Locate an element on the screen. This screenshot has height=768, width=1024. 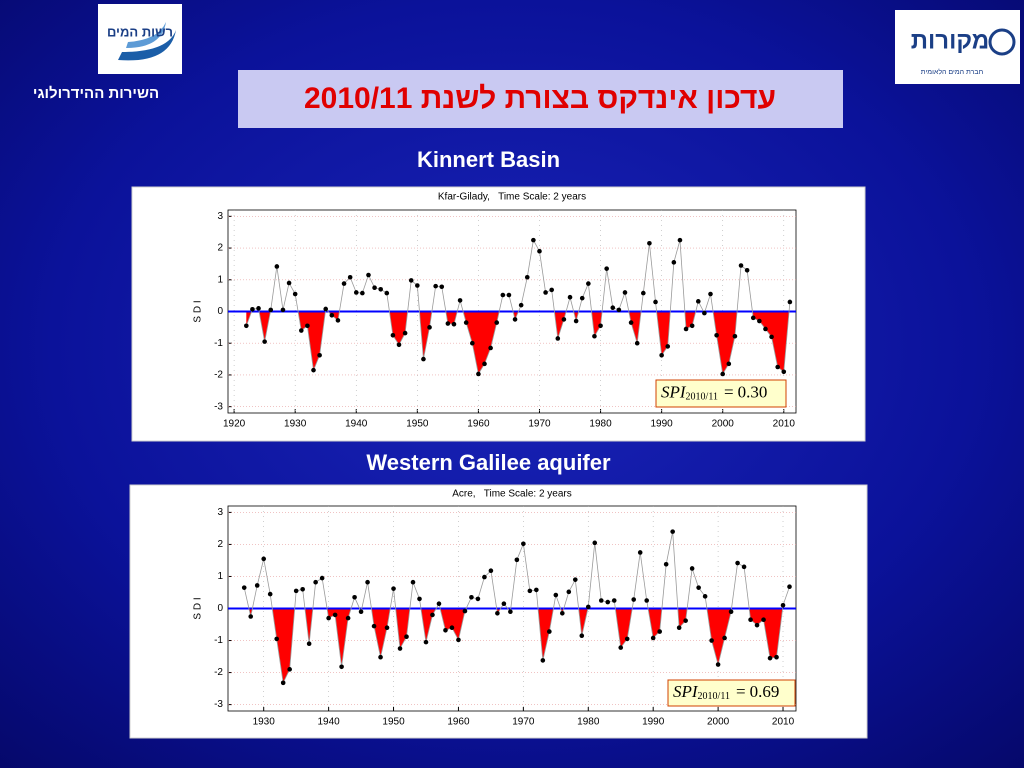
y-tick-label: 0 is located at coordinates (220, 311).